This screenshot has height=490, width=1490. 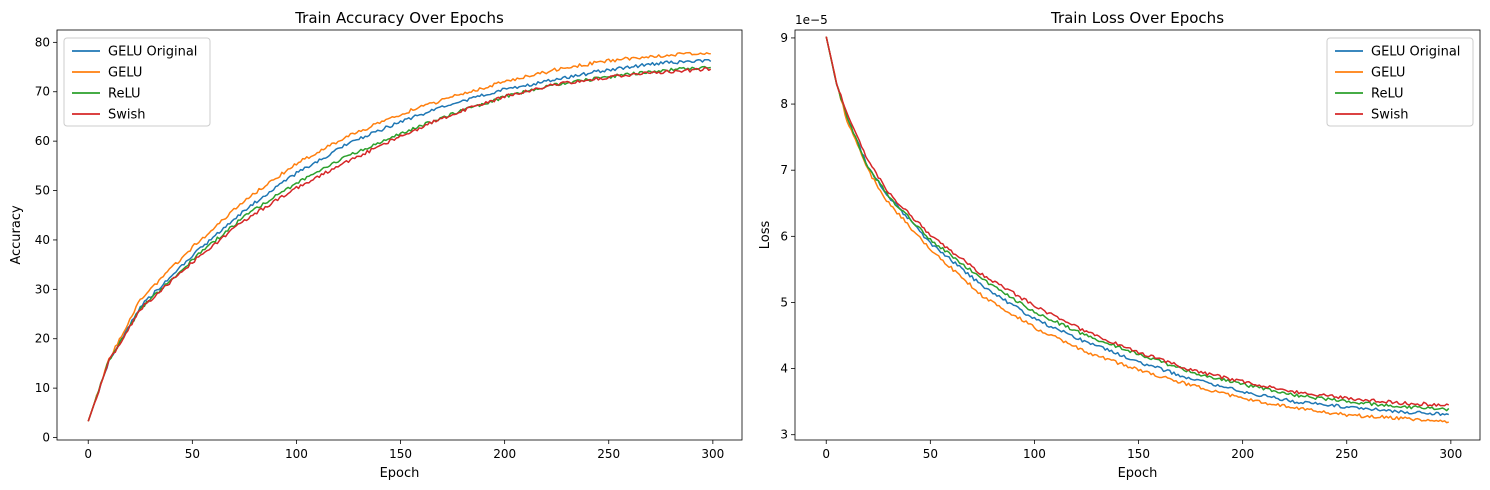 What do you see at coordinates (42, 339) in the screenshot?
I see `y-tick-label: 20` at bounding box center [42, 339].